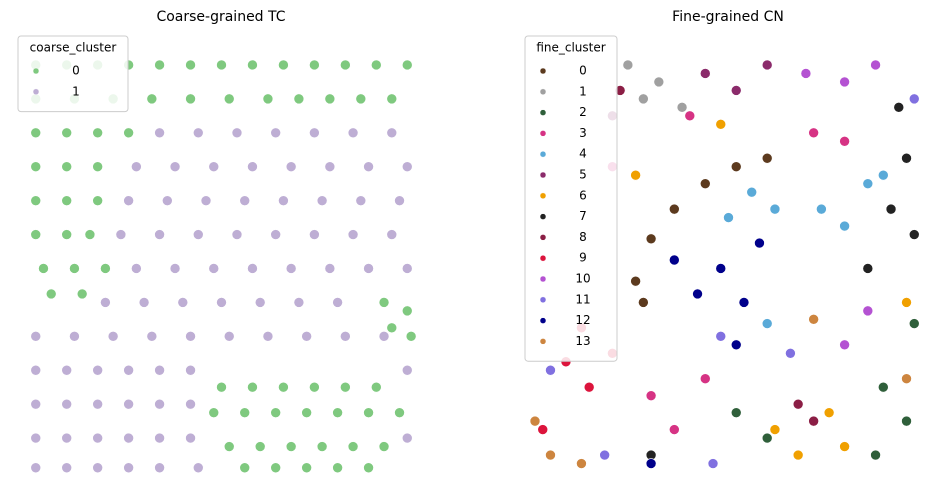  Describe the element at coordinates (728, 17) in the screenshot. I see `chart-title: Fine-grained CN` at that location.